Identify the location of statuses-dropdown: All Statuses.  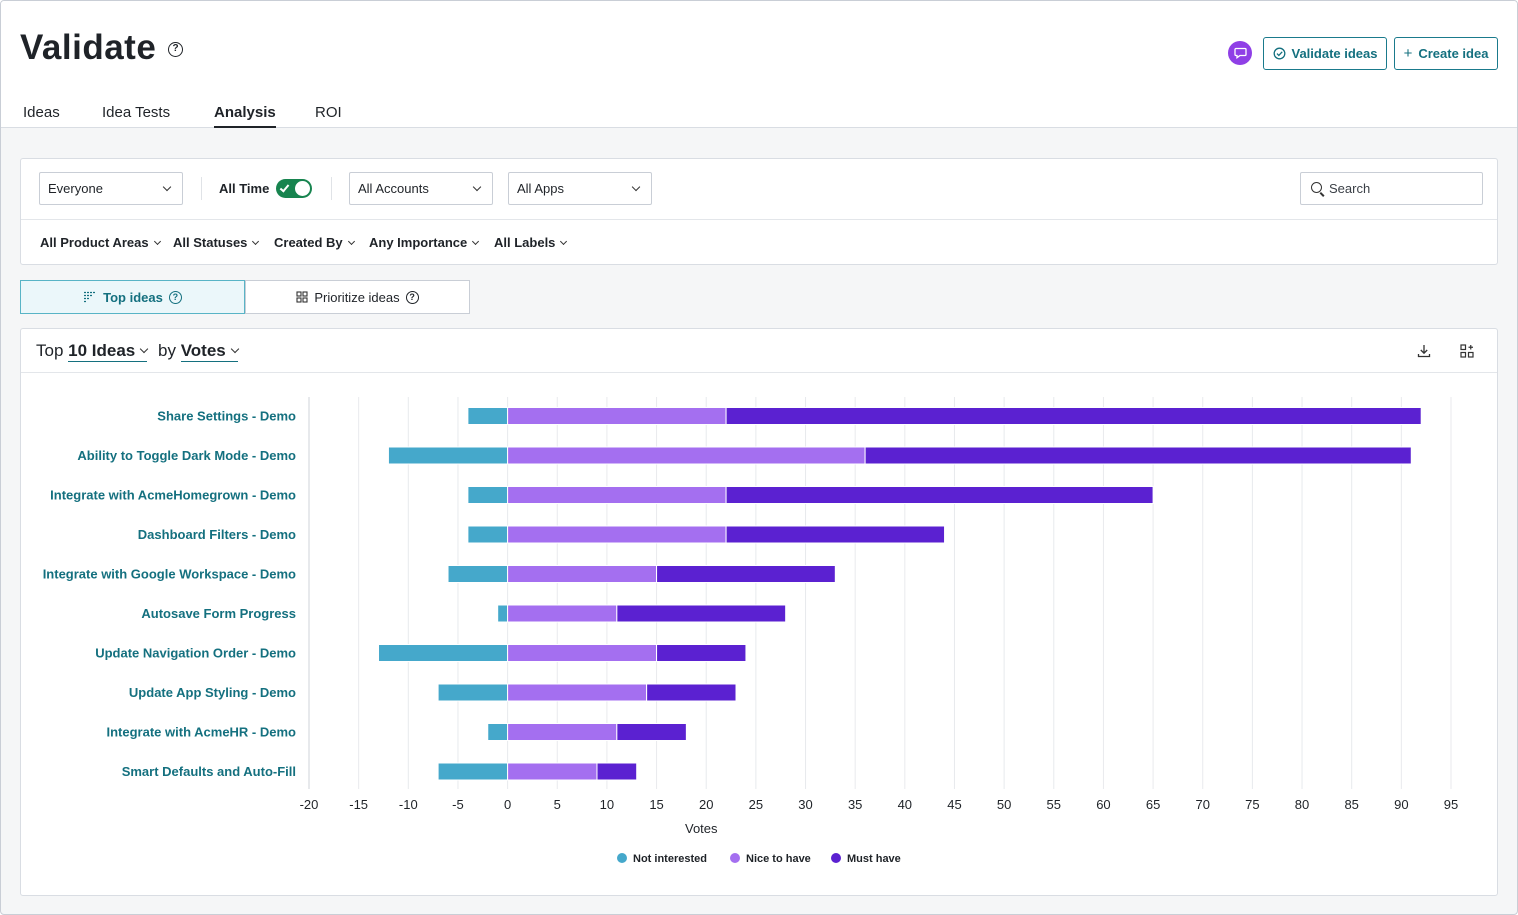
(216, 242).